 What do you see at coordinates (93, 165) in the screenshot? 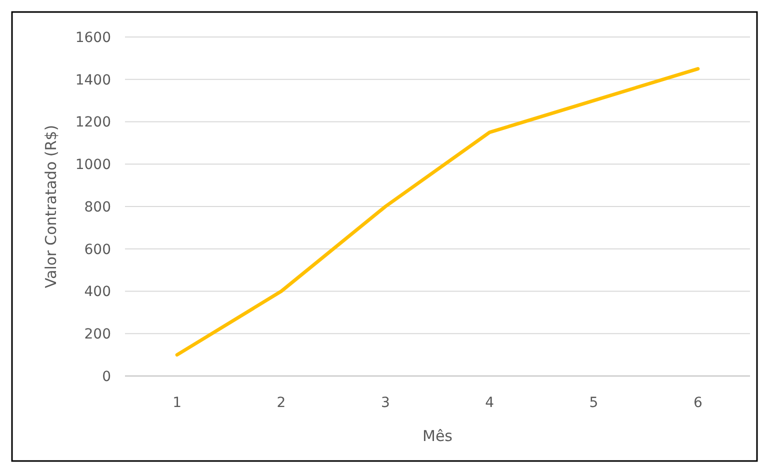
I see `y-tick-label: 1000` at bounding box center [93, 165].